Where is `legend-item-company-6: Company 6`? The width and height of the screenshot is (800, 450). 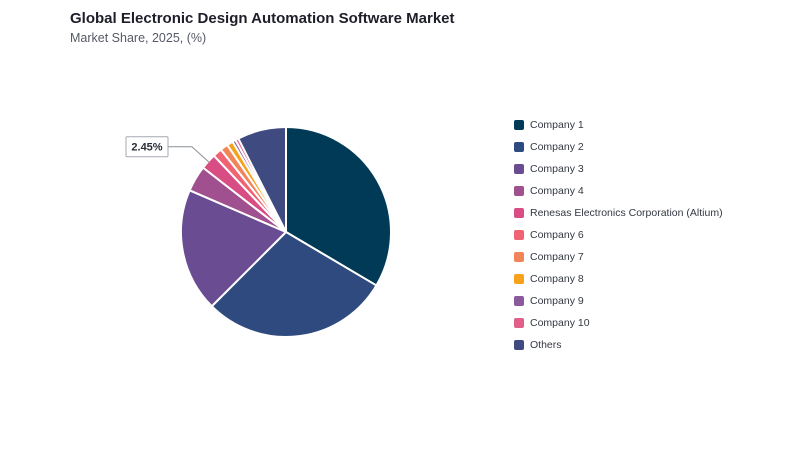 legend-item-company-6: Company 6 is located at coordinates (618, 235).